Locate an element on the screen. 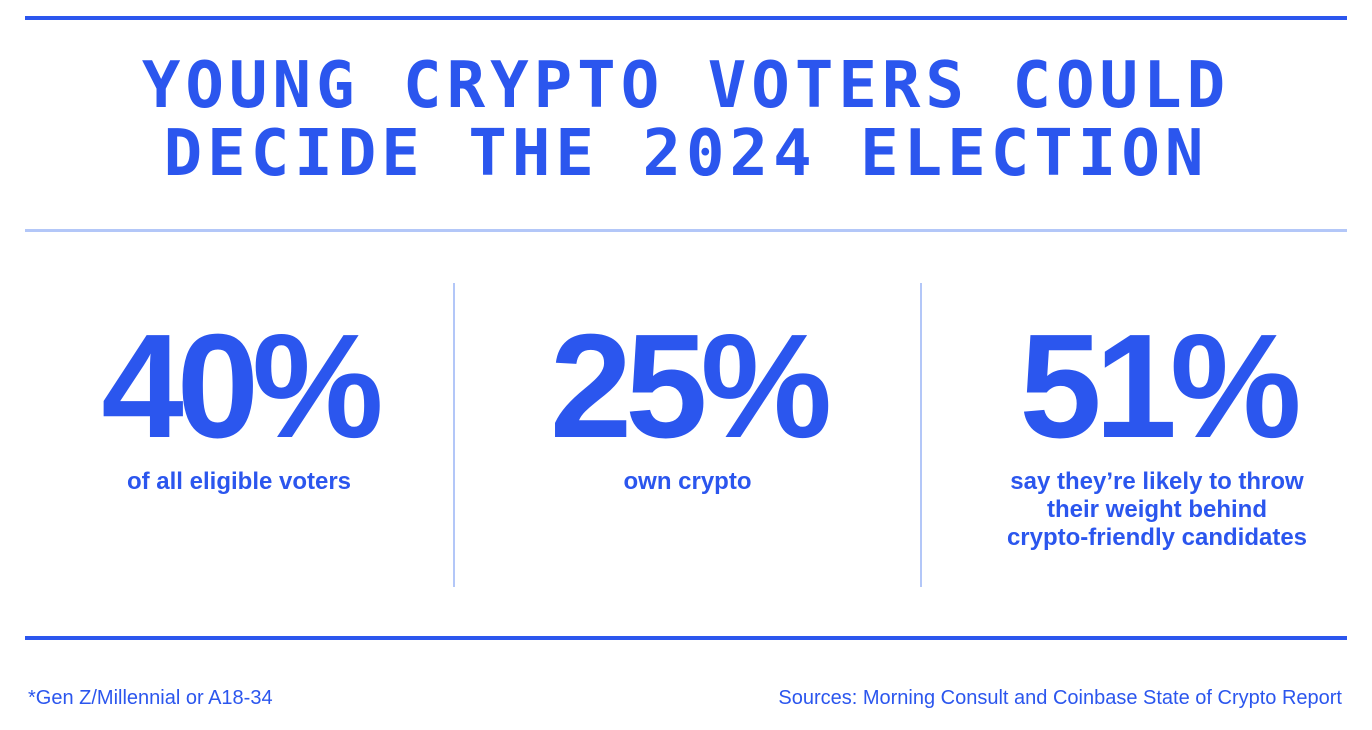 This screenshot has height=730, width=1372. stat-description: own crypto is located at coordinates (687, 481).